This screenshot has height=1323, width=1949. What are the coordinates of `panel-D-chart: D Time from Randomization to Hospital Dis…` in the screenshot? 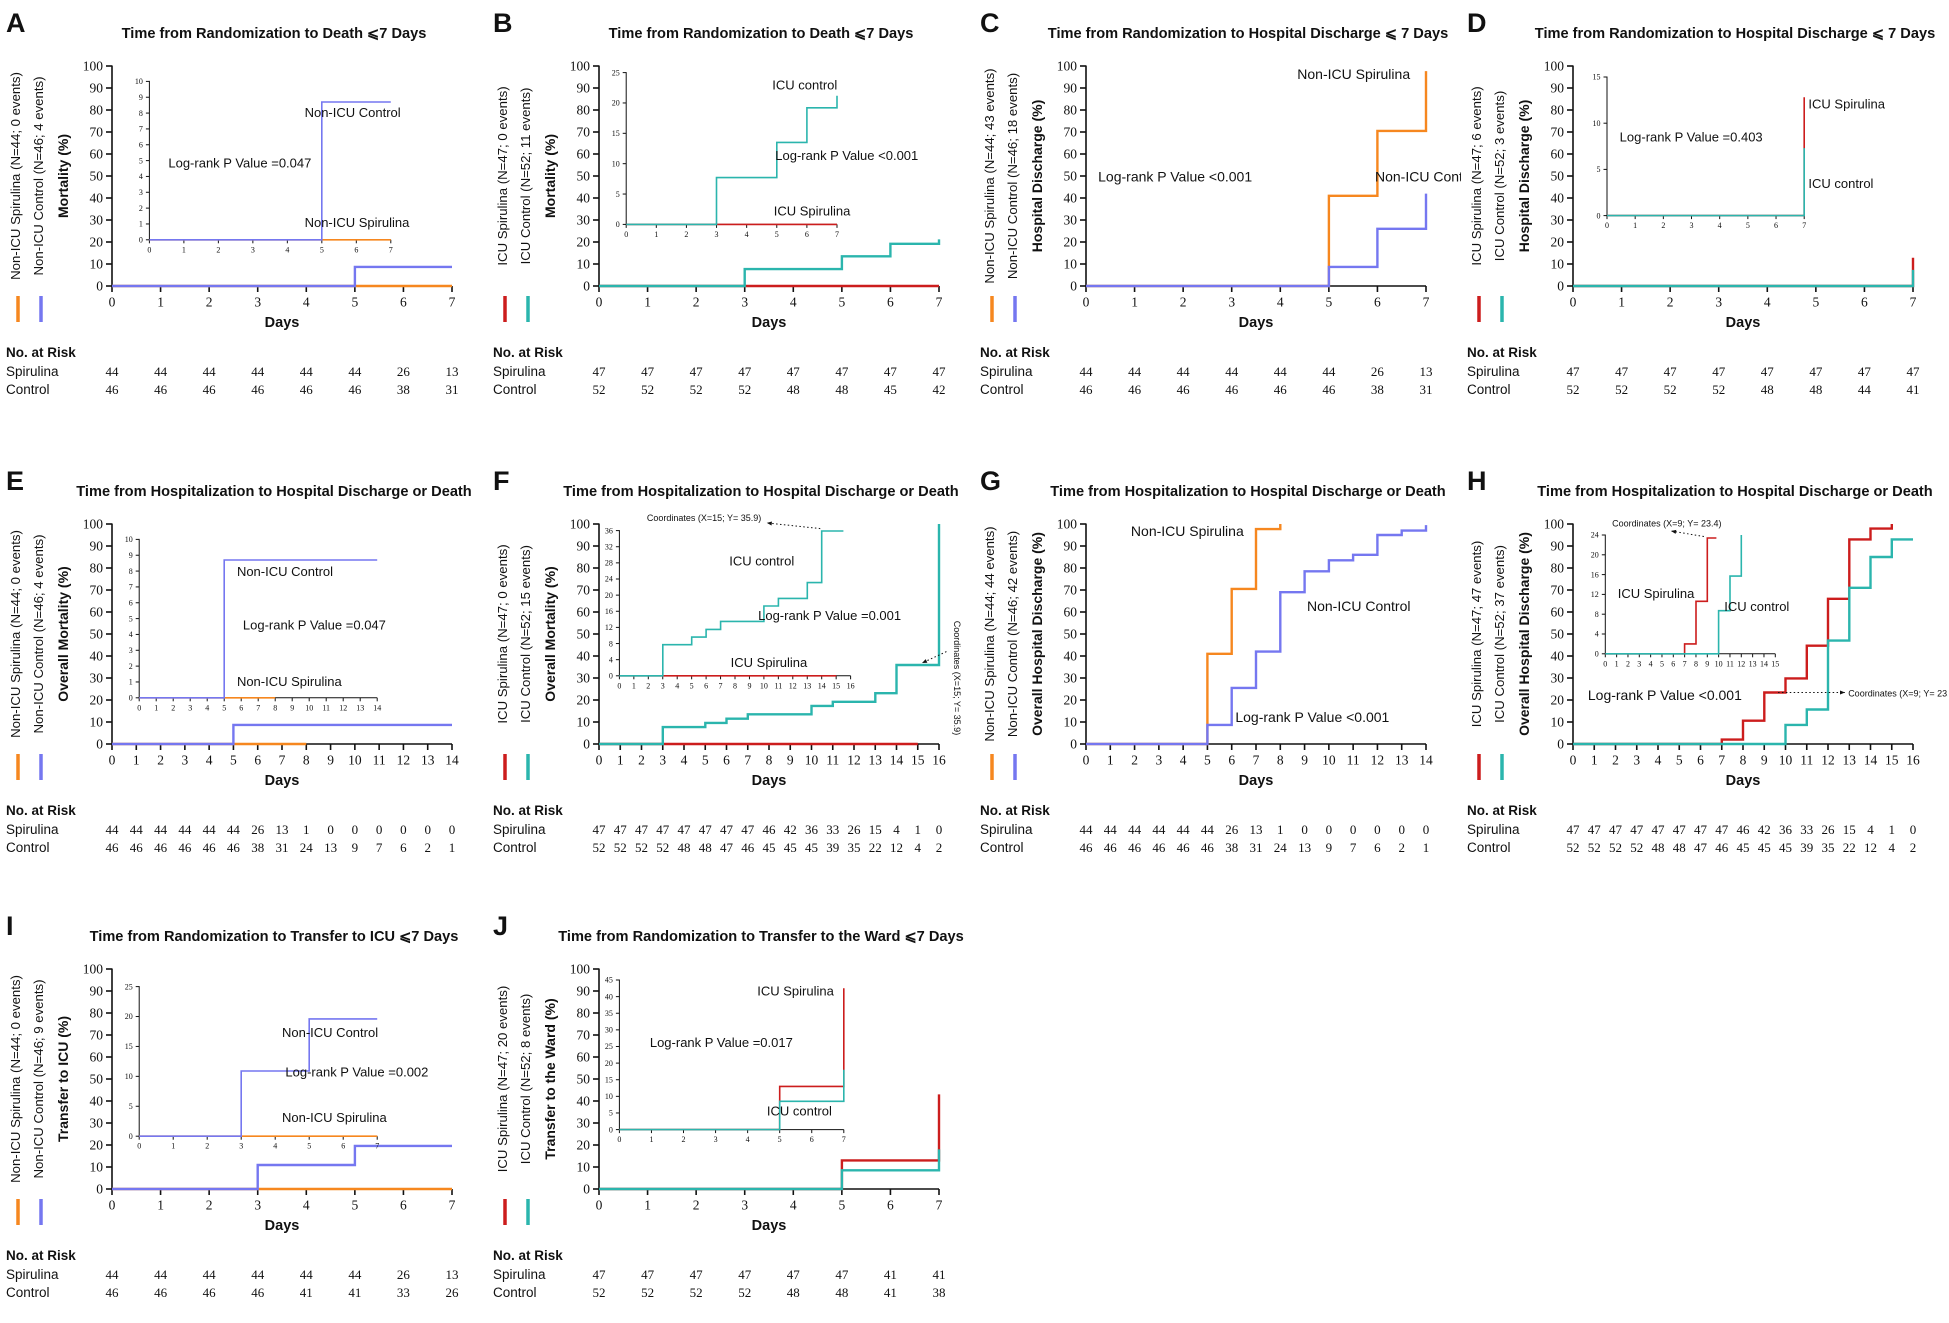 It's located at (1701, 202).